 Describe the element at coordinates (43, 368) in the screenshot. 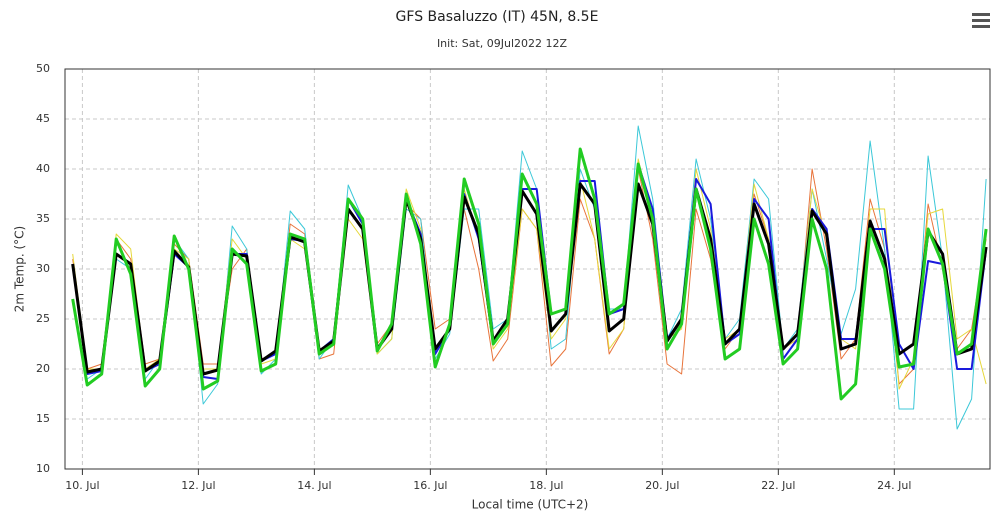

I see `y-tick-label: 20` at that location.